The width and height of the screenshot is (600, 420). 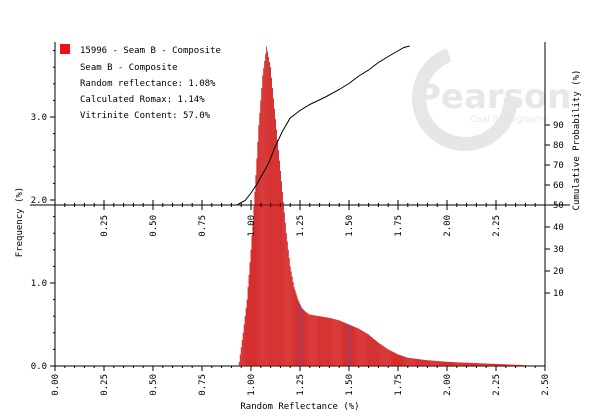 What do you see at coordinates (558, 294) in the screenshot?
I see `y2-tick-label: 10` at bounding box center [558, 294].